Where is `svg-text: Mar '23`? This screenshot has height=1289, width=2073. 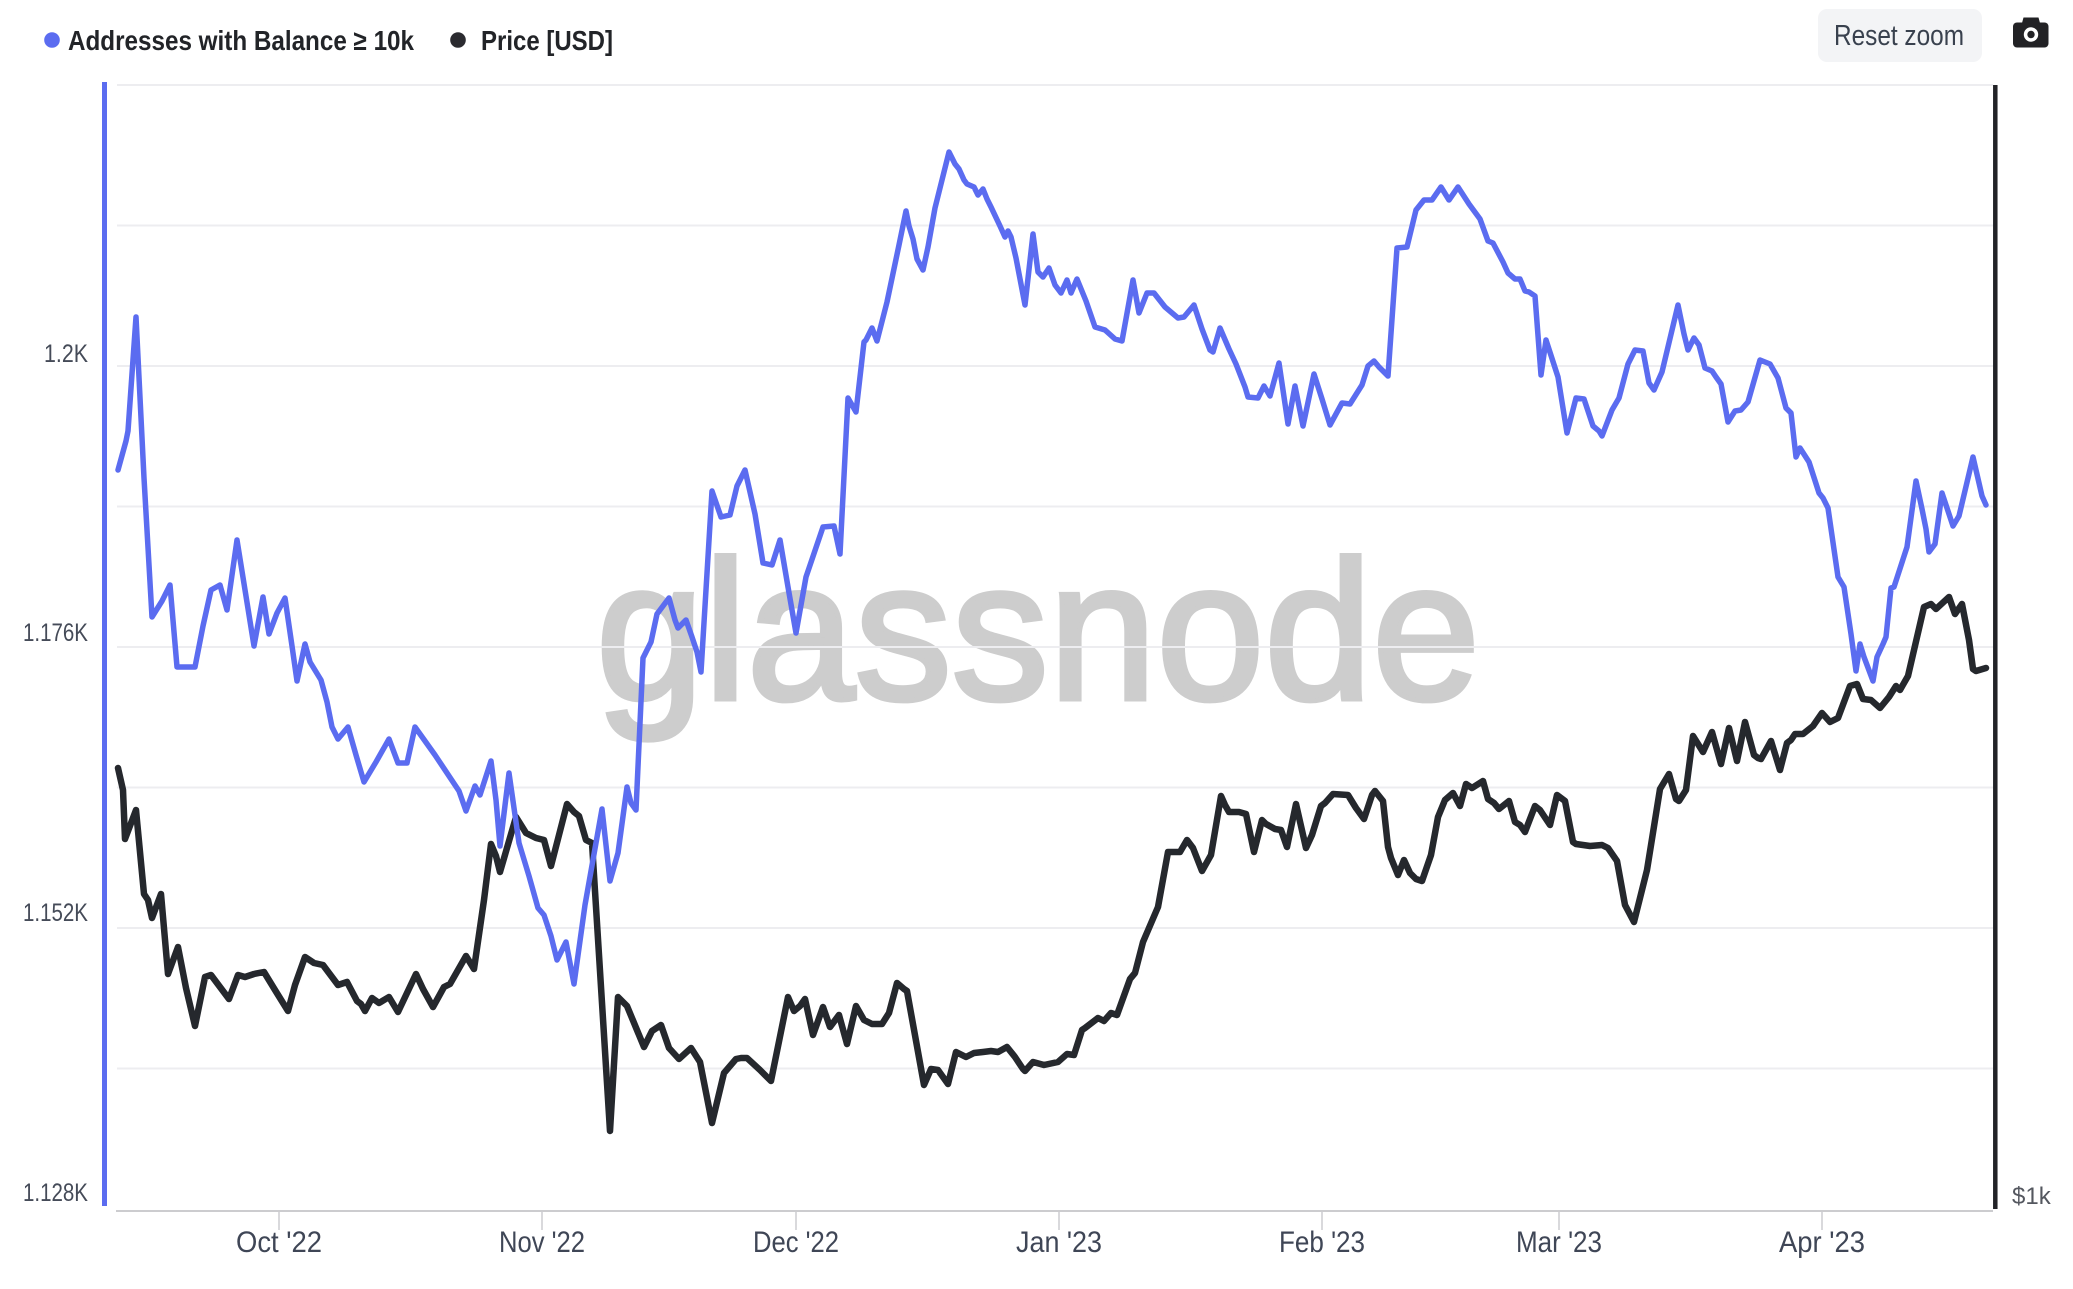 svg-text: Mar '23 is located at coordinates (1559, 1242).